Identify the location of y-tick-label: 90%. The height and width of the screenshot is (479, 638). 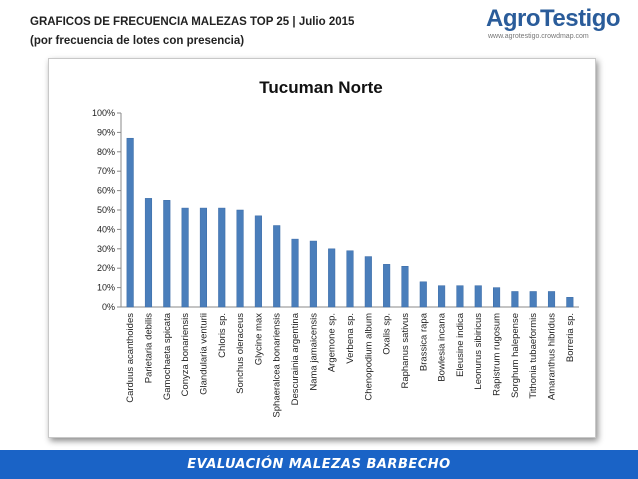
(106, 132).